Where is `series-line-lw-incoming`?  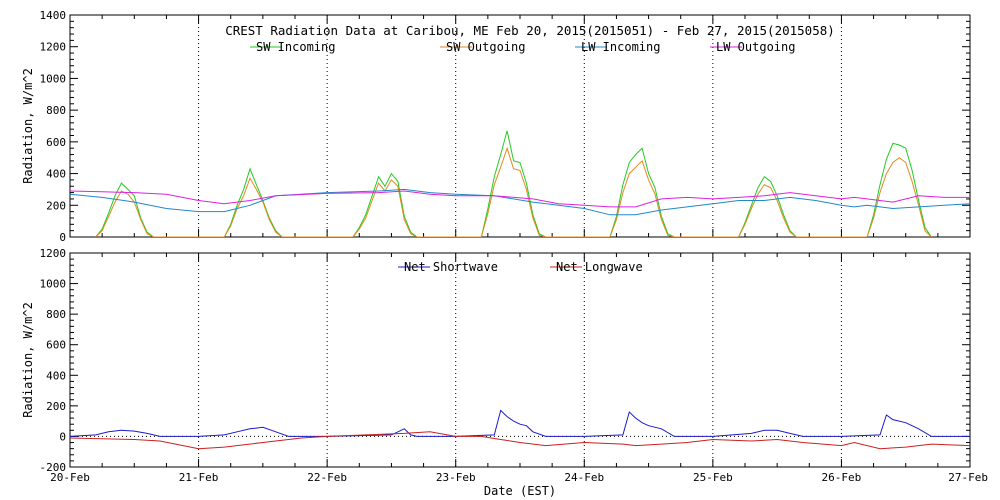
series-line-lw-incoming is located at coordinates (520, 202).